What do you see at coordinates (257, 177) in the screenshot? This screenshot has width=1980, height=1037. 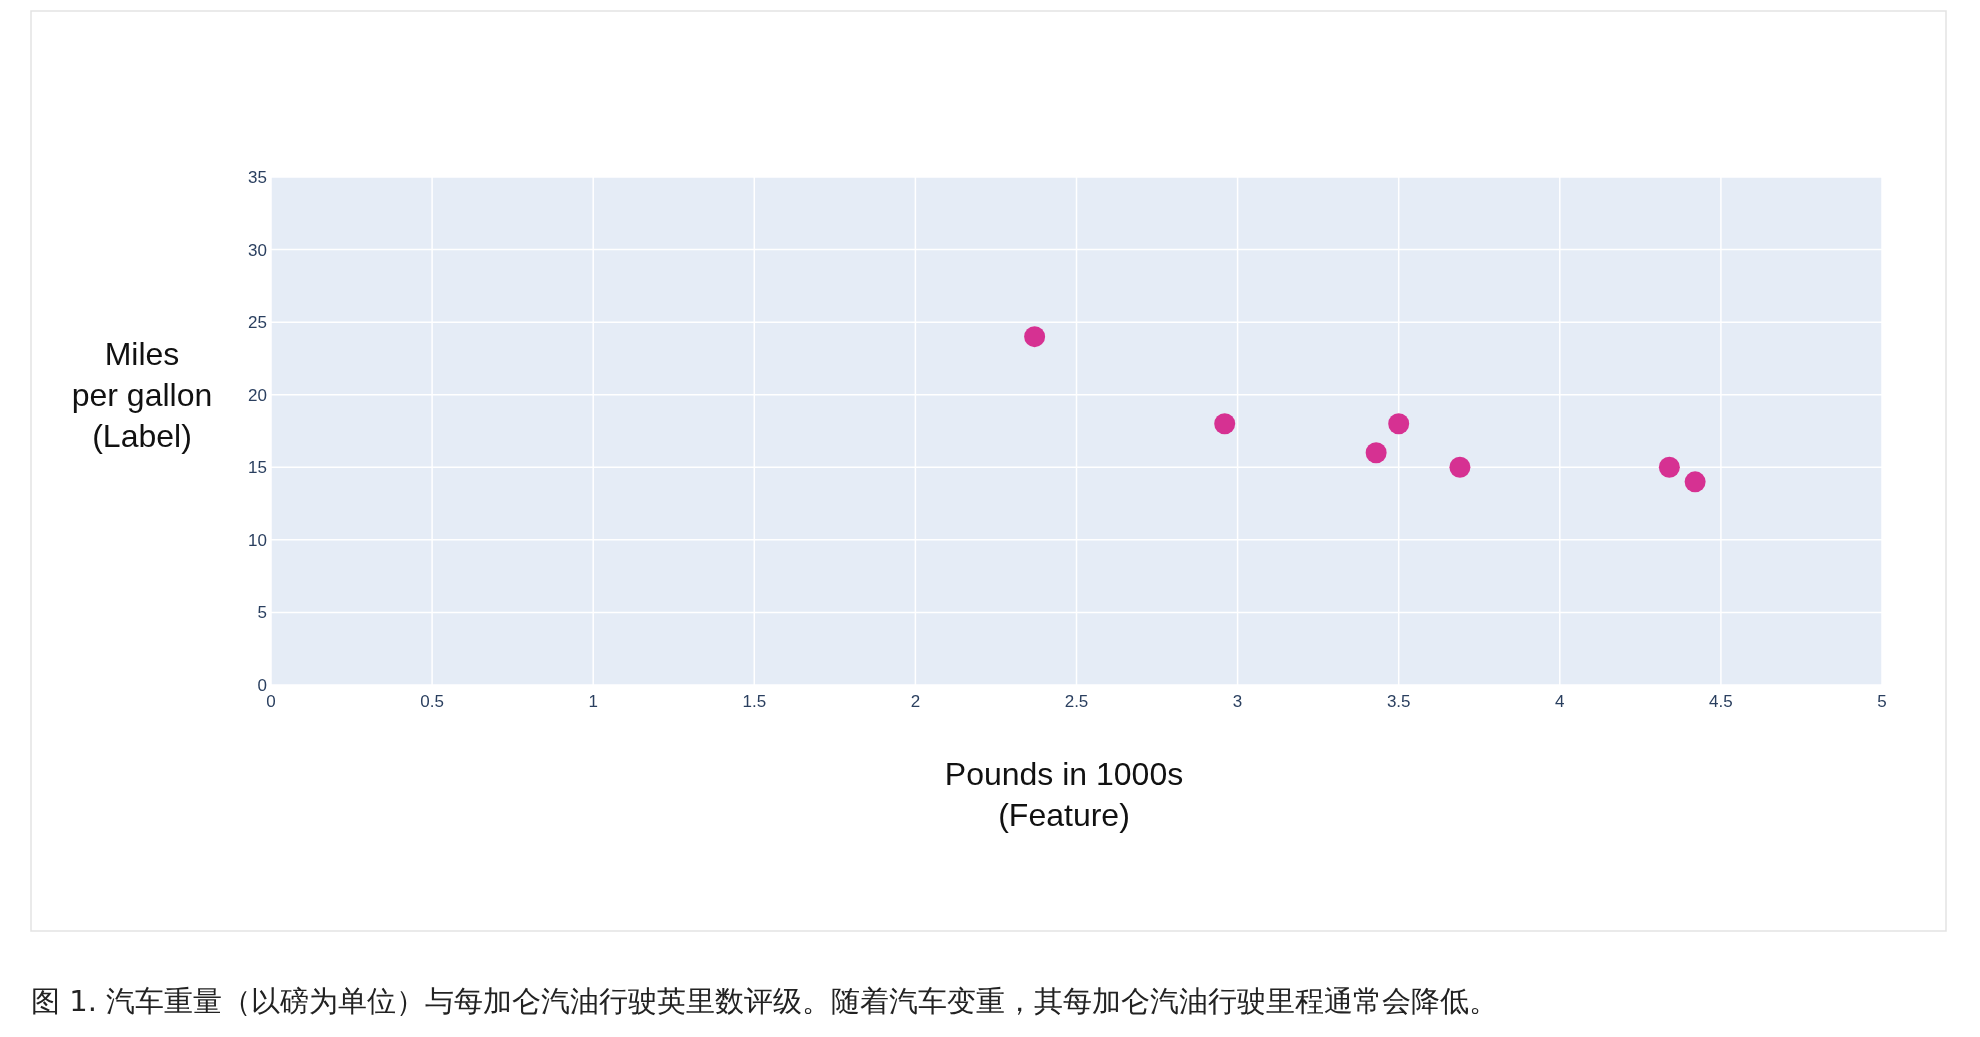 I see `y-tick-label: 35` at bounding box center [257, 177].